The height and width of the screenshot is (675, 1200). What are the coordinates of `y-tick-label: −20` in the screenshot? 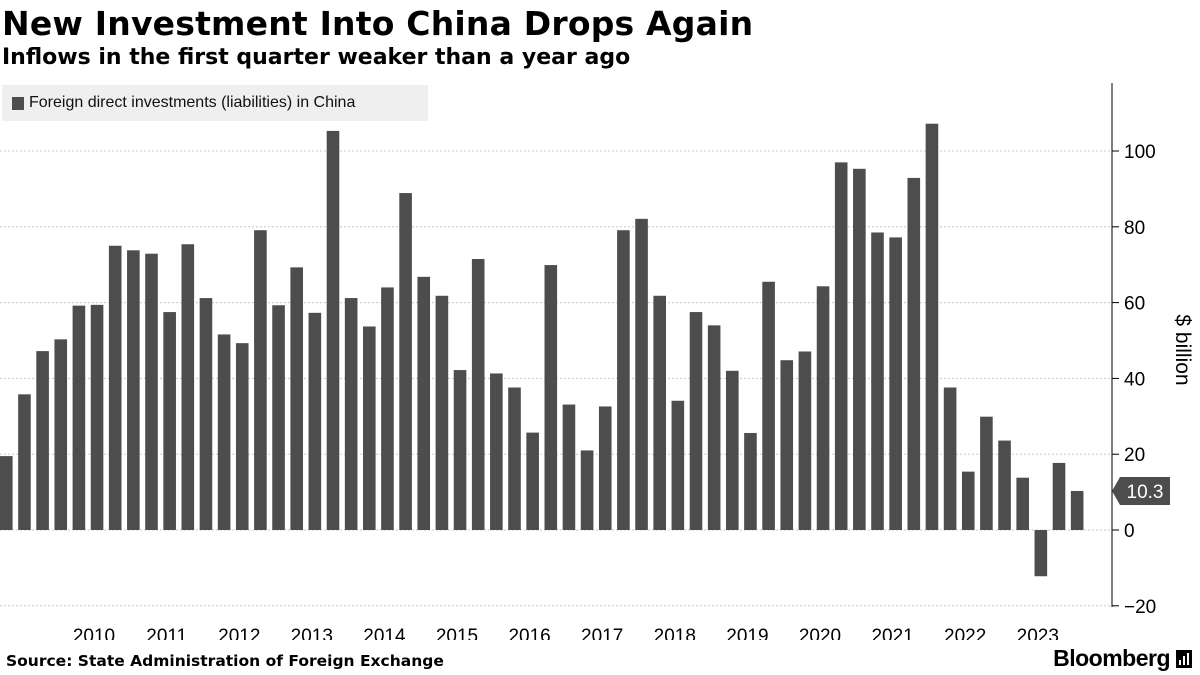 It's located at (1140, 607).